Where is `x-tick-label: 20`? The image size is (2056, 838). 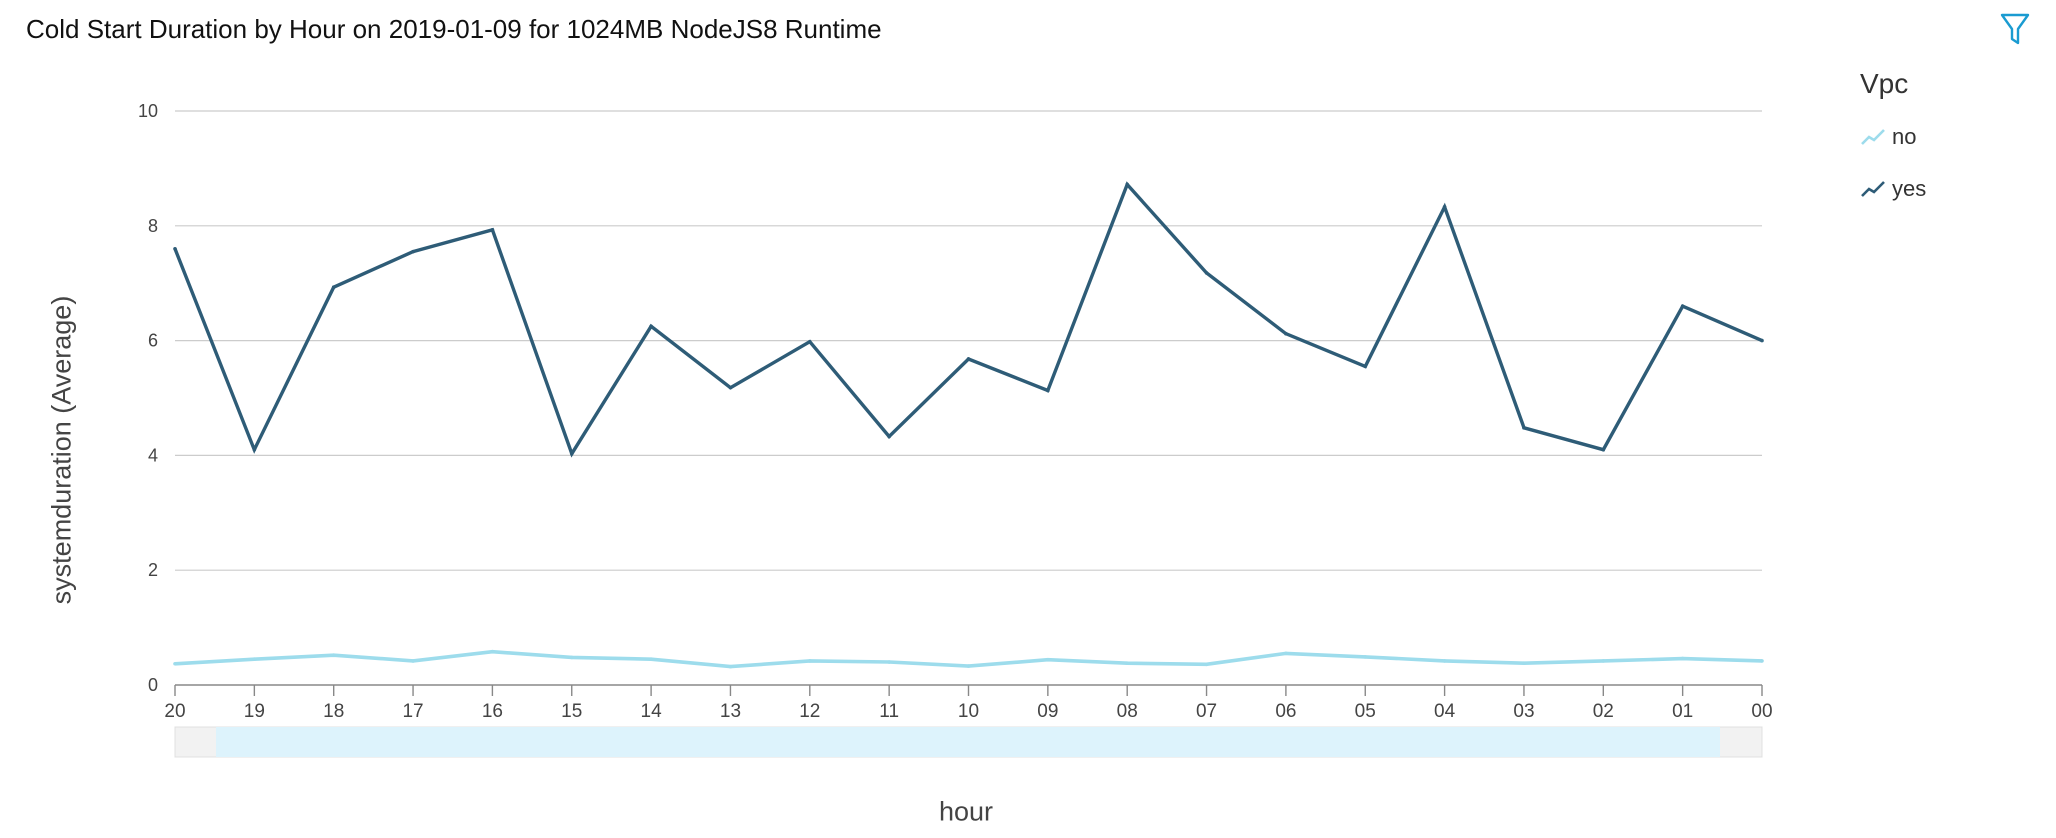 x-tick-label: 20 is located at coordinates (174, 711).